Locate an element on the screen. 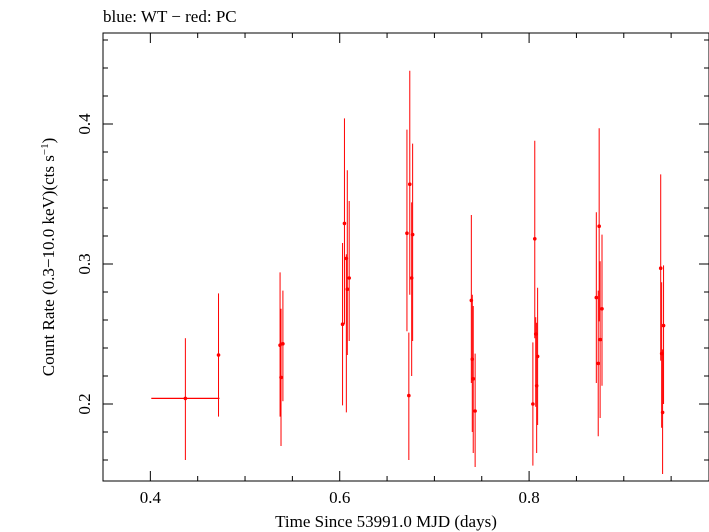  chart-title: blue: WT − red: PC is located at coordinates (170, 16).